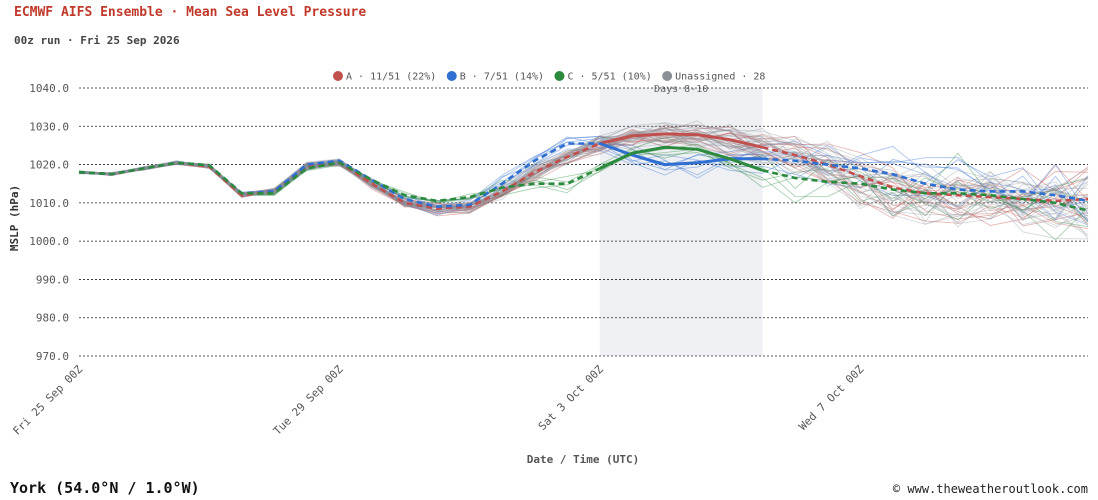  Describe the element at coordinates (583, 459) in the screenshot. I see `x-axis-label: Date / Time (UTC)` at that location.